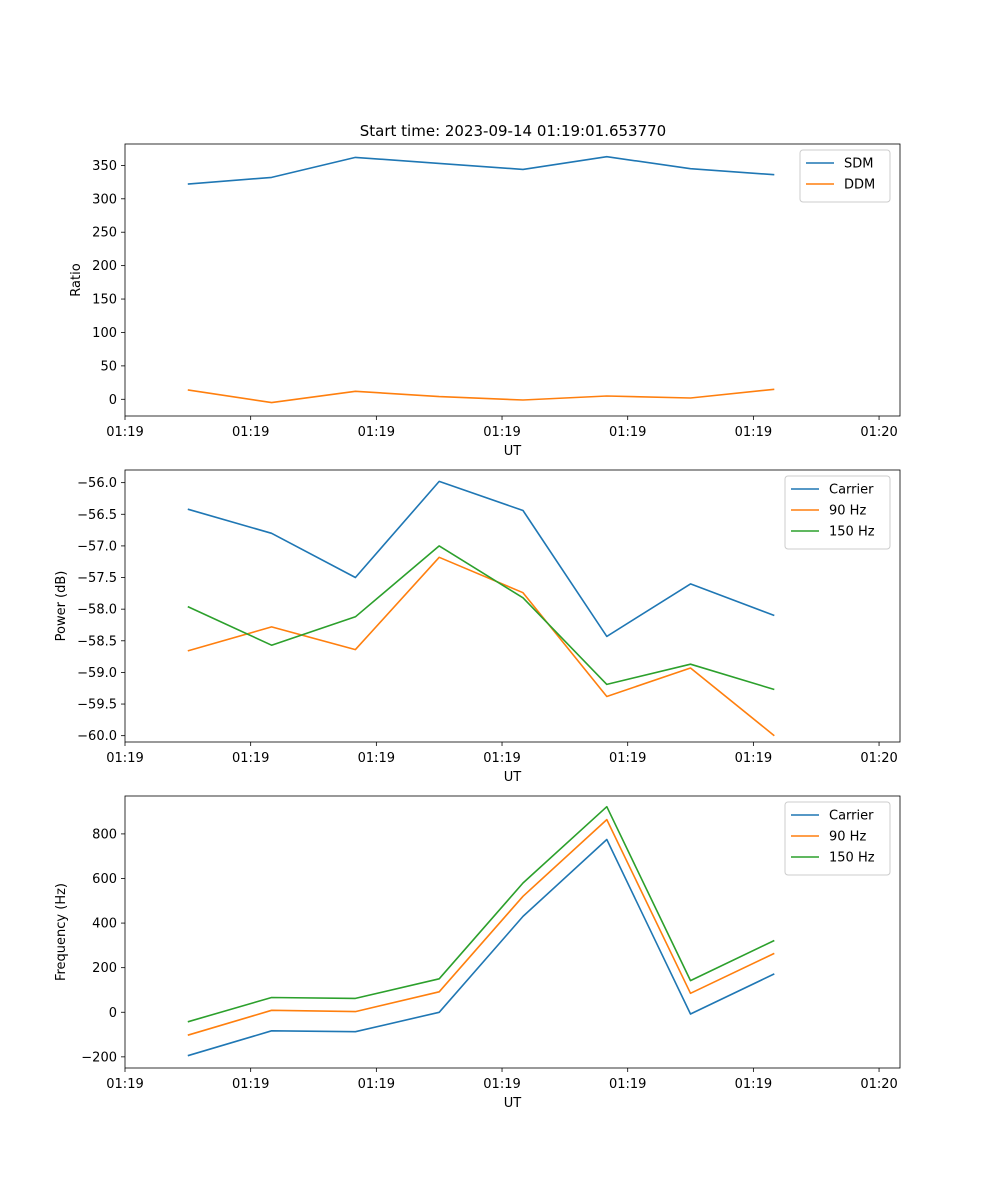 Image resolution: width=1000 pixels, height=1200 pixels. Describe the element at coordinates (108, 366) in the screenshot. I see `y-tick-label: 50` at that location.